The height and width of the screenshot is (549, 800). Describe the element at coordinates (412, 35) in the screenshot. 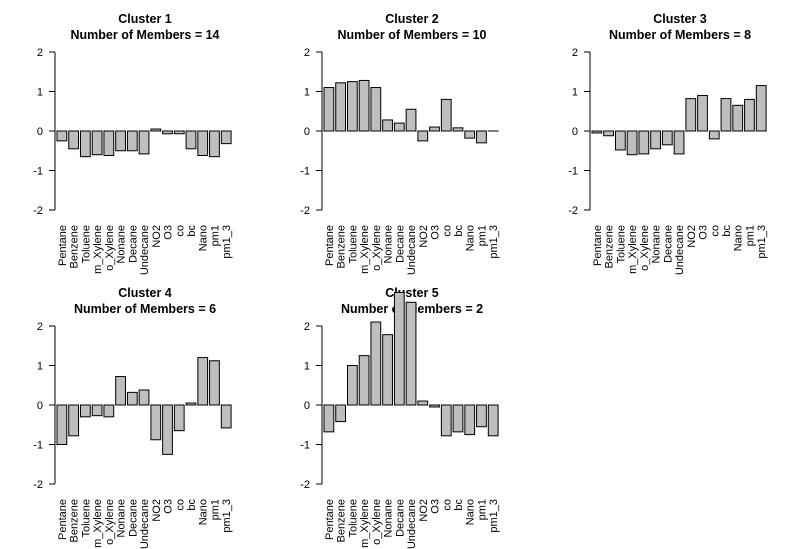

I see `chart-subtitle: Number of Members = 10` at that location.